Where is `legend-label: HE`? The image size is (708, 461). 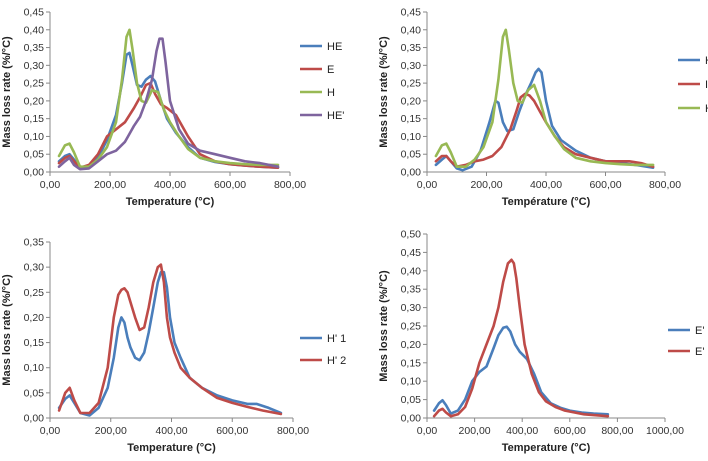
legend-label: HE is located at coordinates (334, 47).